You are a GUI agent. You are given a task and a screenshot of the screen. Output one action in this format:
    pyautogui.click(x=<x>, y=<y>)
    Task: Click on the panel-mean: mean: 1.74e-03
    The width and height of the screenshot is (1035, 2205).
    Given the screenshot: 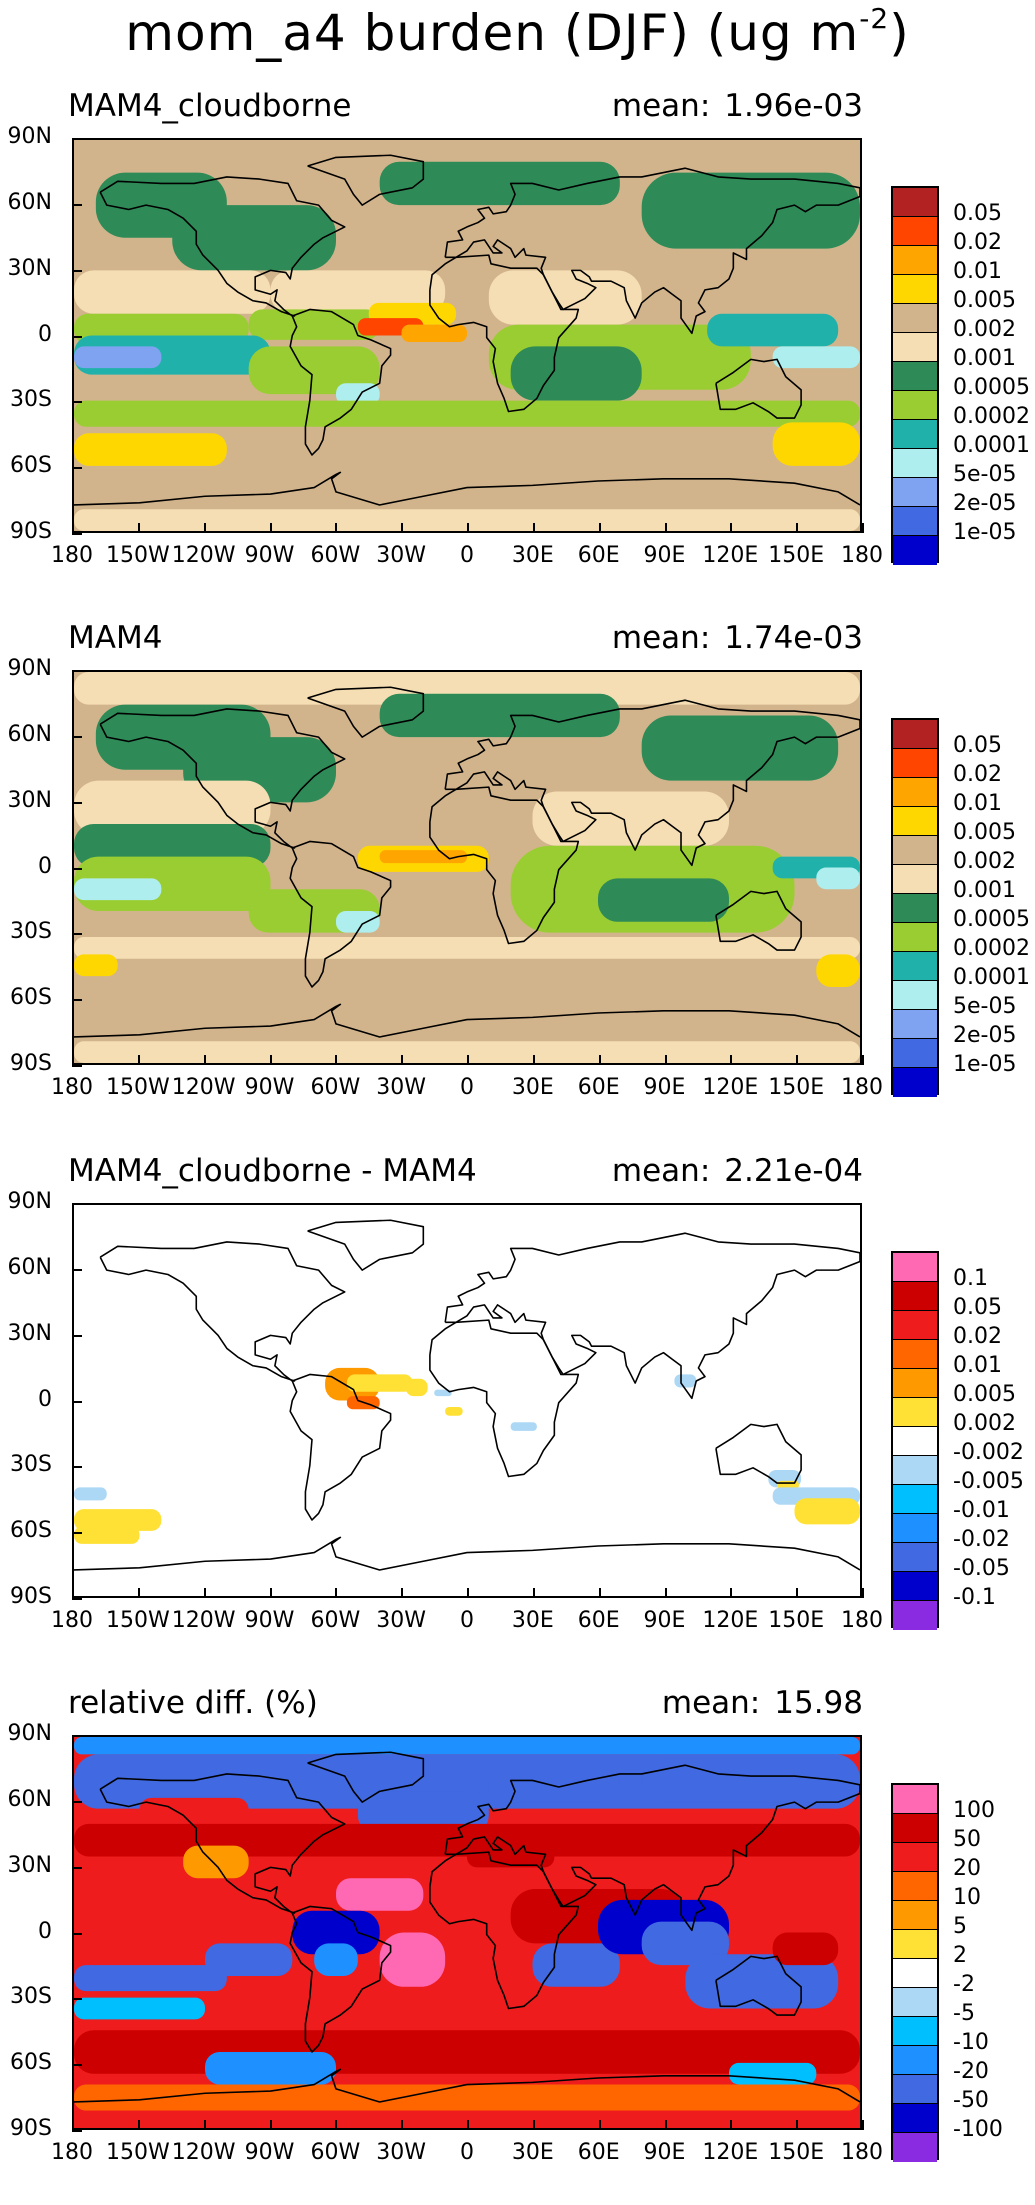 What is the action you would take?
    pyautogui.click(x=737, y=638)
    